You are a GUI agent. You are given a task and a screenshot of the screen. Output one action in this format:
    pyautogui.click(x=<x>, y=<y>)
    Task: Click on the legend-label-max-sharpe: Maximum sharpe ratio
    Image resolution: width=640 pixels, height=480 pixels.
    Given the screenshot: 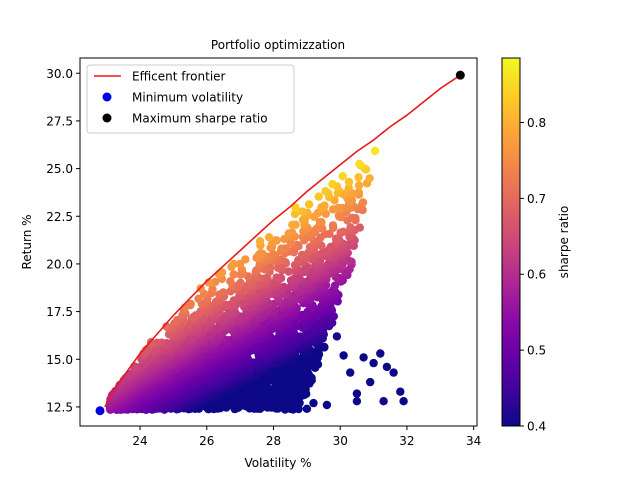 What is the action you would take?
    pyautogui.click(x=200, y=119)
    